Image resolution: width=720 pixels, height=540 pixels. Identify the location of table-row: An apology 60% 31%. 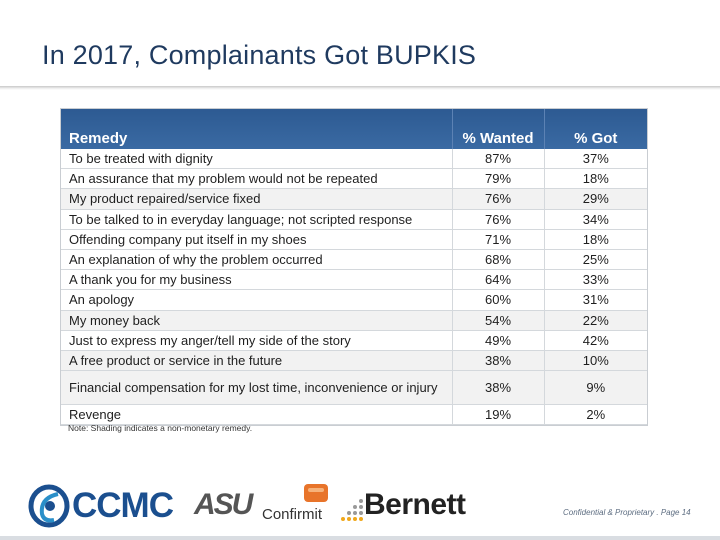
(354, 300).